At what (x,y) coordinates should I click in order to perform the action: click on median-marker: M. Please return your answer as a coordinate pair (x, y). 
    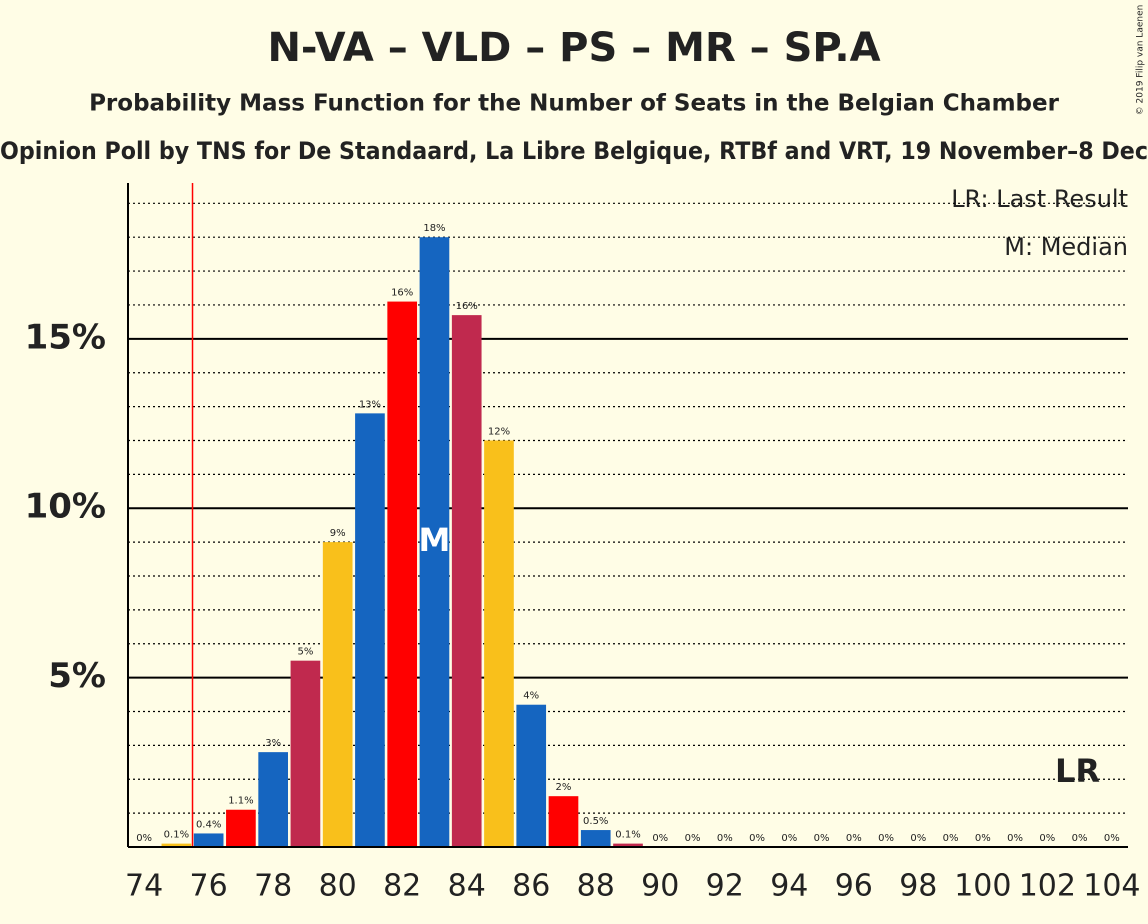
    Looking at the image, I should click on (435, 540).